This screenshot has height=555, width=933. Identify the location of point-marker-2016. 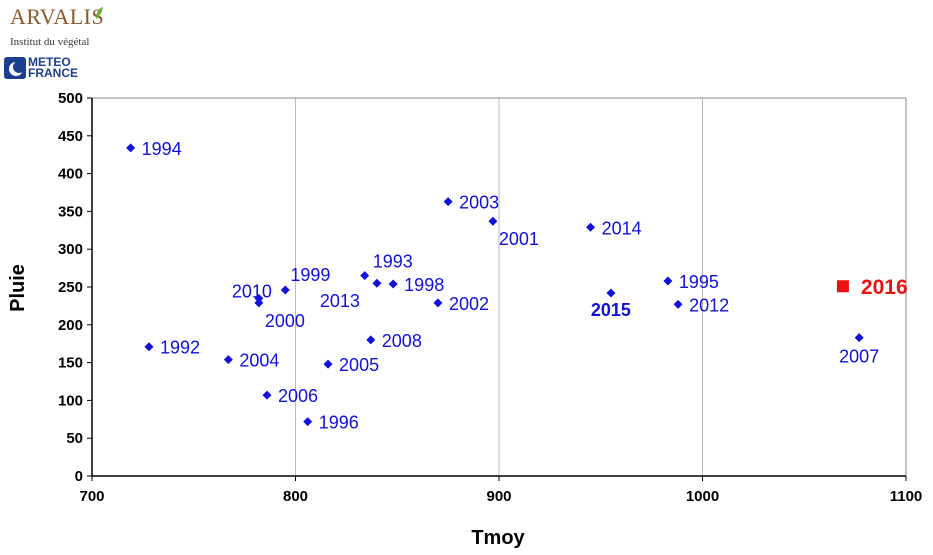
(842, 286).